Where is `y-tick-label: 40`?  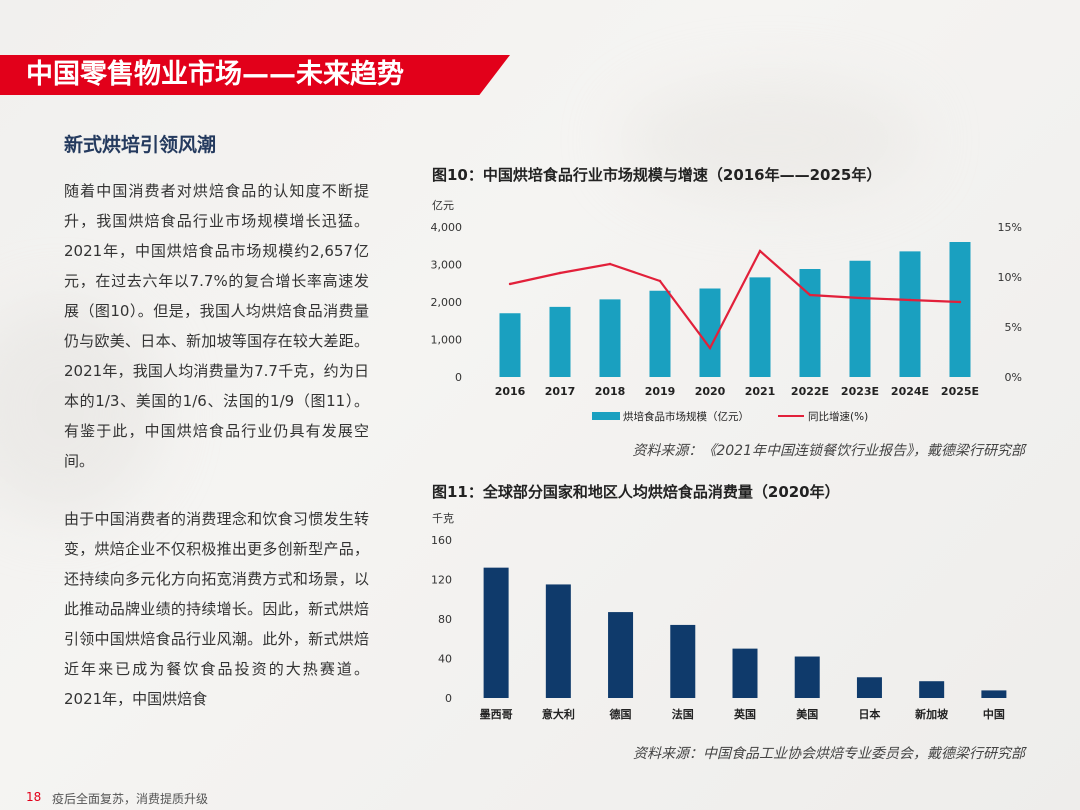
y-tick-label: 40 is located at coordinates (445, 659).